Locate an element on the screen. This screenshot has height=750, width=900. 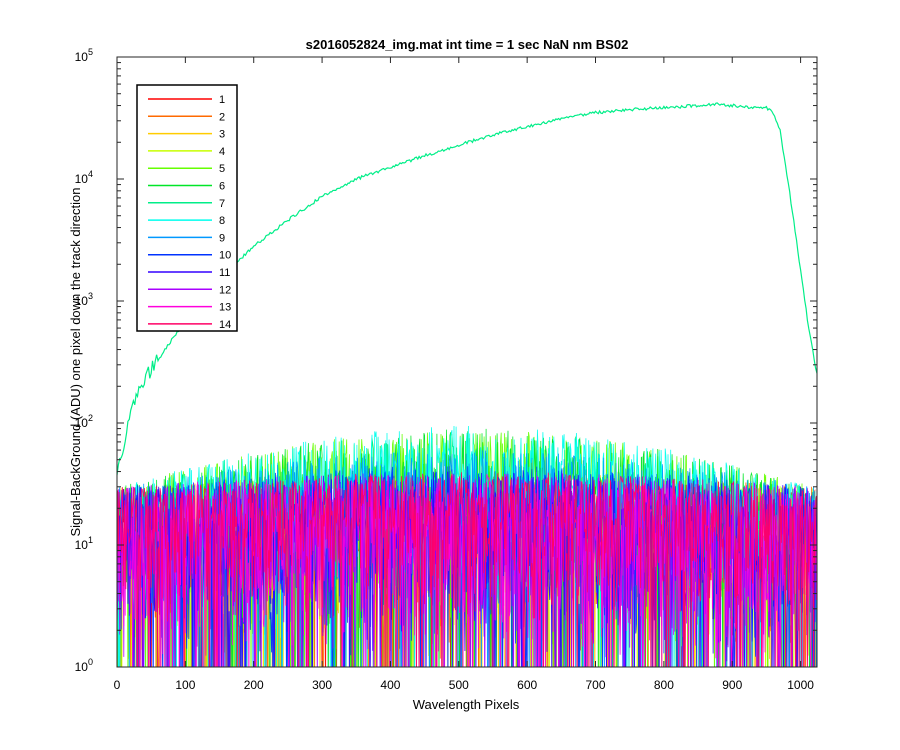
legend-label-10: 10 is located at coordinates (225, 256).